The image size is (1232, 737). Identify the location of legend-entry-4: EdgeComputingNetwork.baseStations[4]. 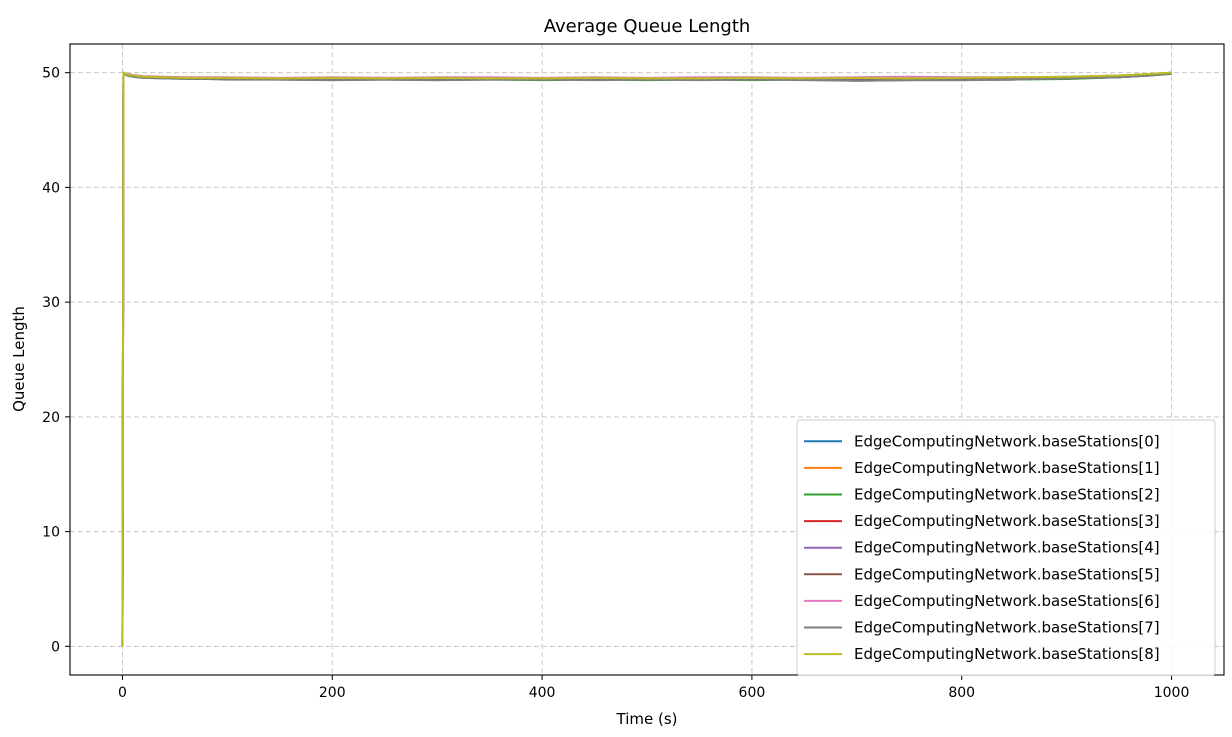
(1007, 548).